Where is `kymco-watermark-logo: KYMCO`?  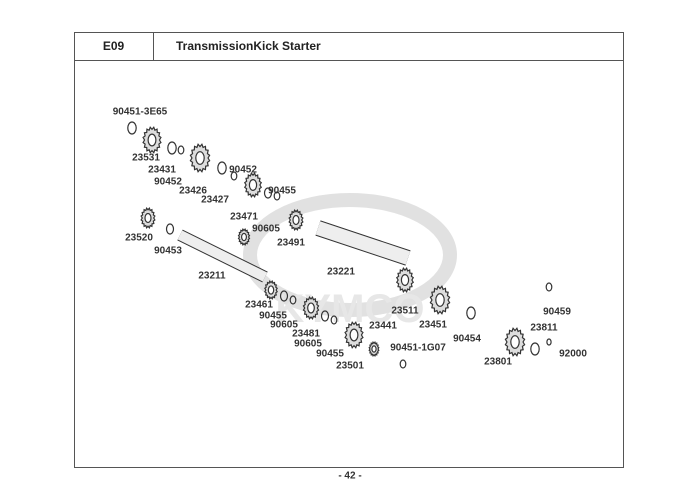
kymco-watermark-logo: KYMCO is located at coordinates (350, 262).